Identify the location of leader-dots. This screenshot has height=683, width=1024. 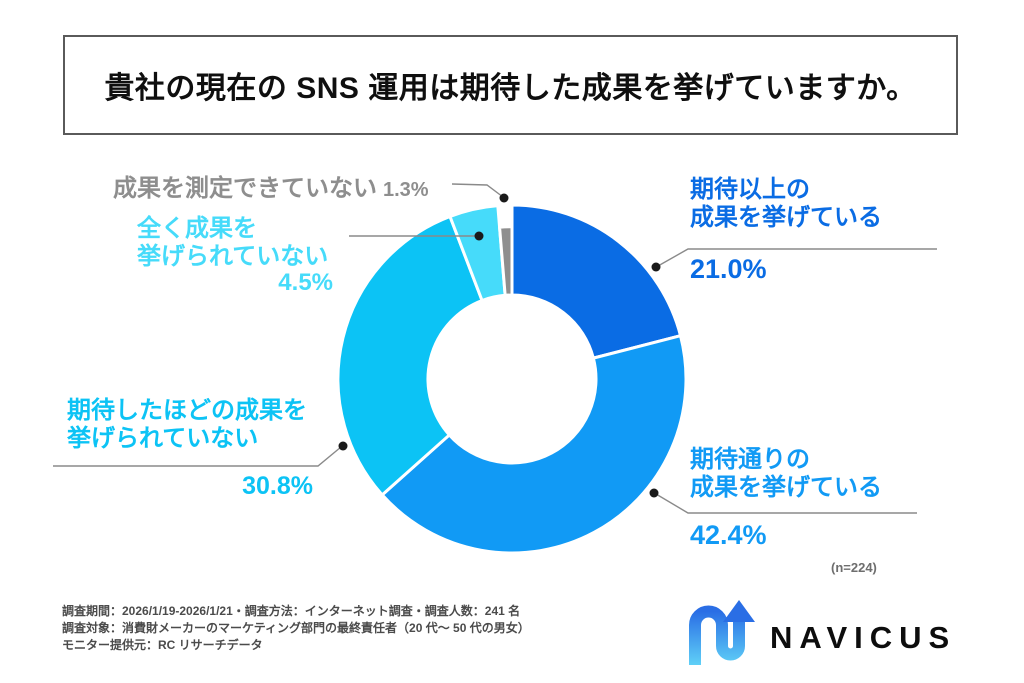
(499, 345).